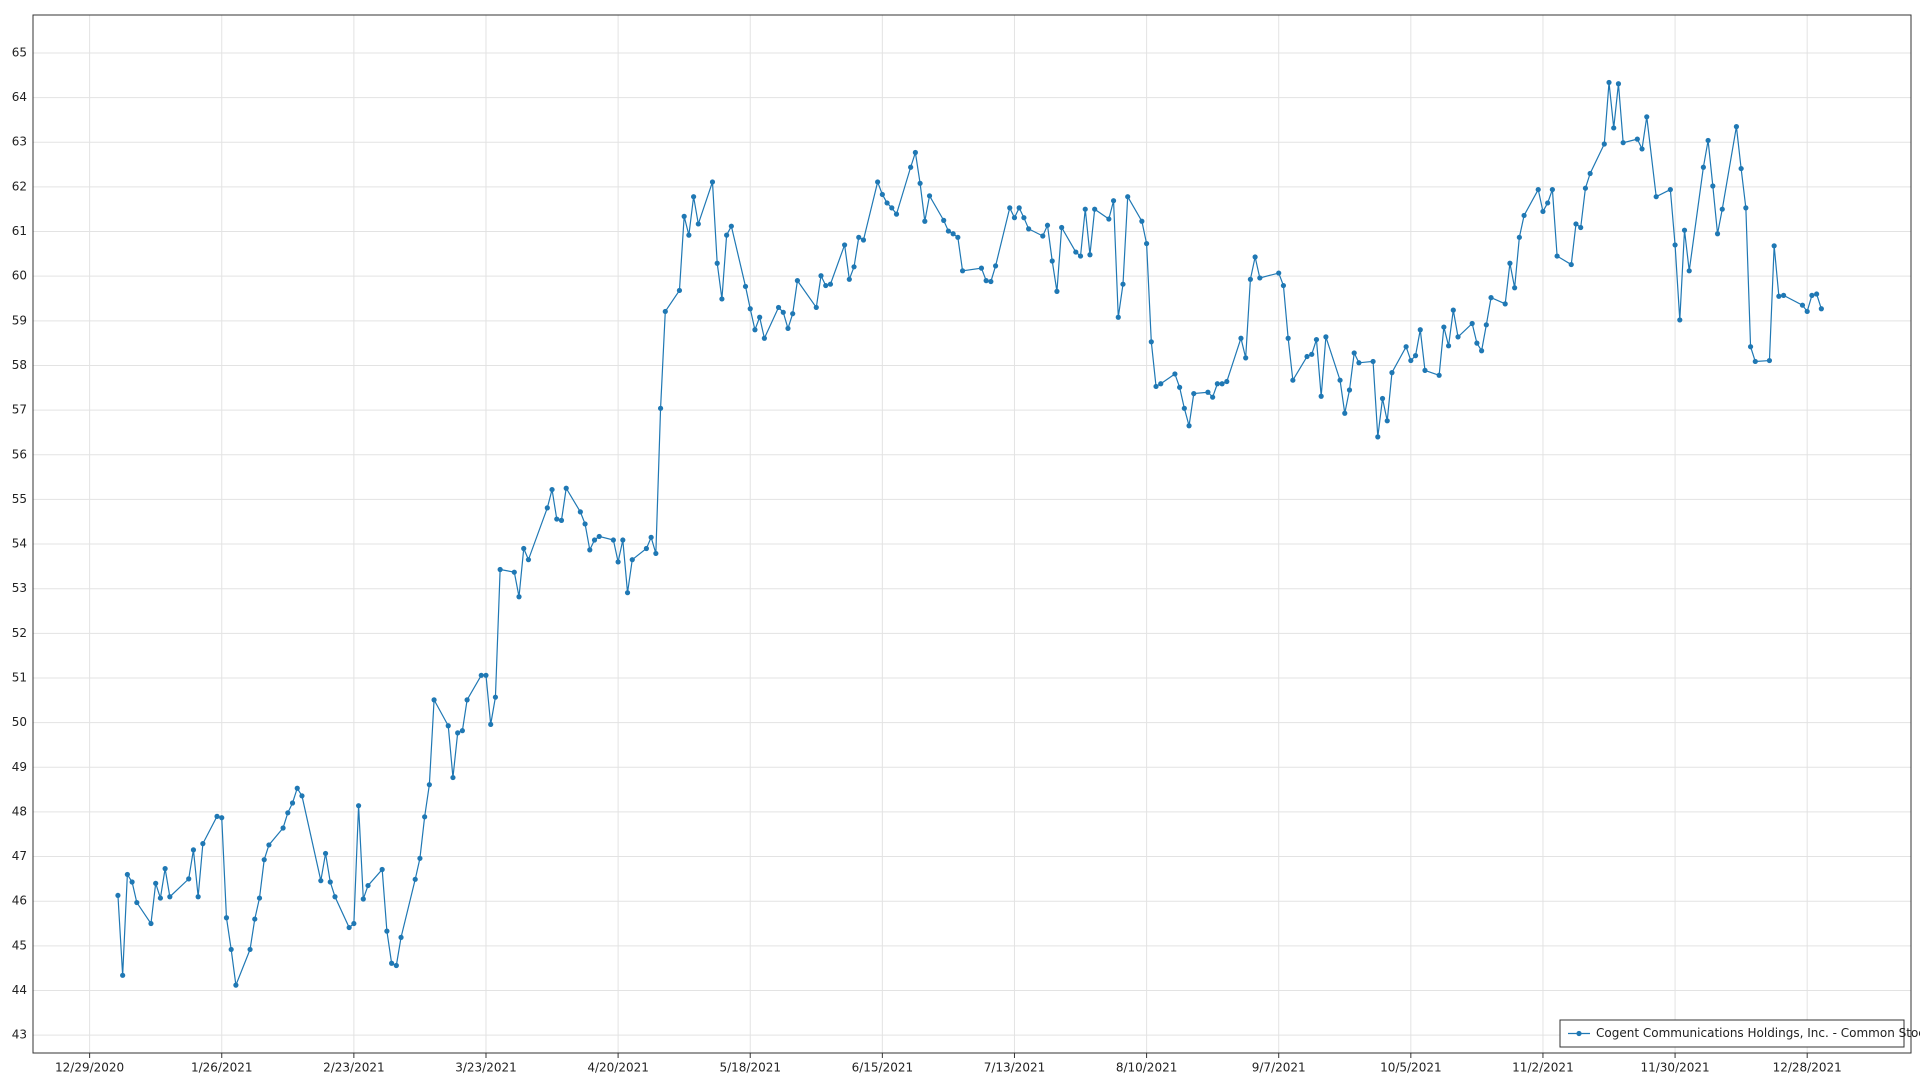 Image resolution: width=1920 pixels, height=1080 pixels. Describe the element at coordinates (19, 1035) in the screenshot. I see `y-tick-label: 43` at that location.